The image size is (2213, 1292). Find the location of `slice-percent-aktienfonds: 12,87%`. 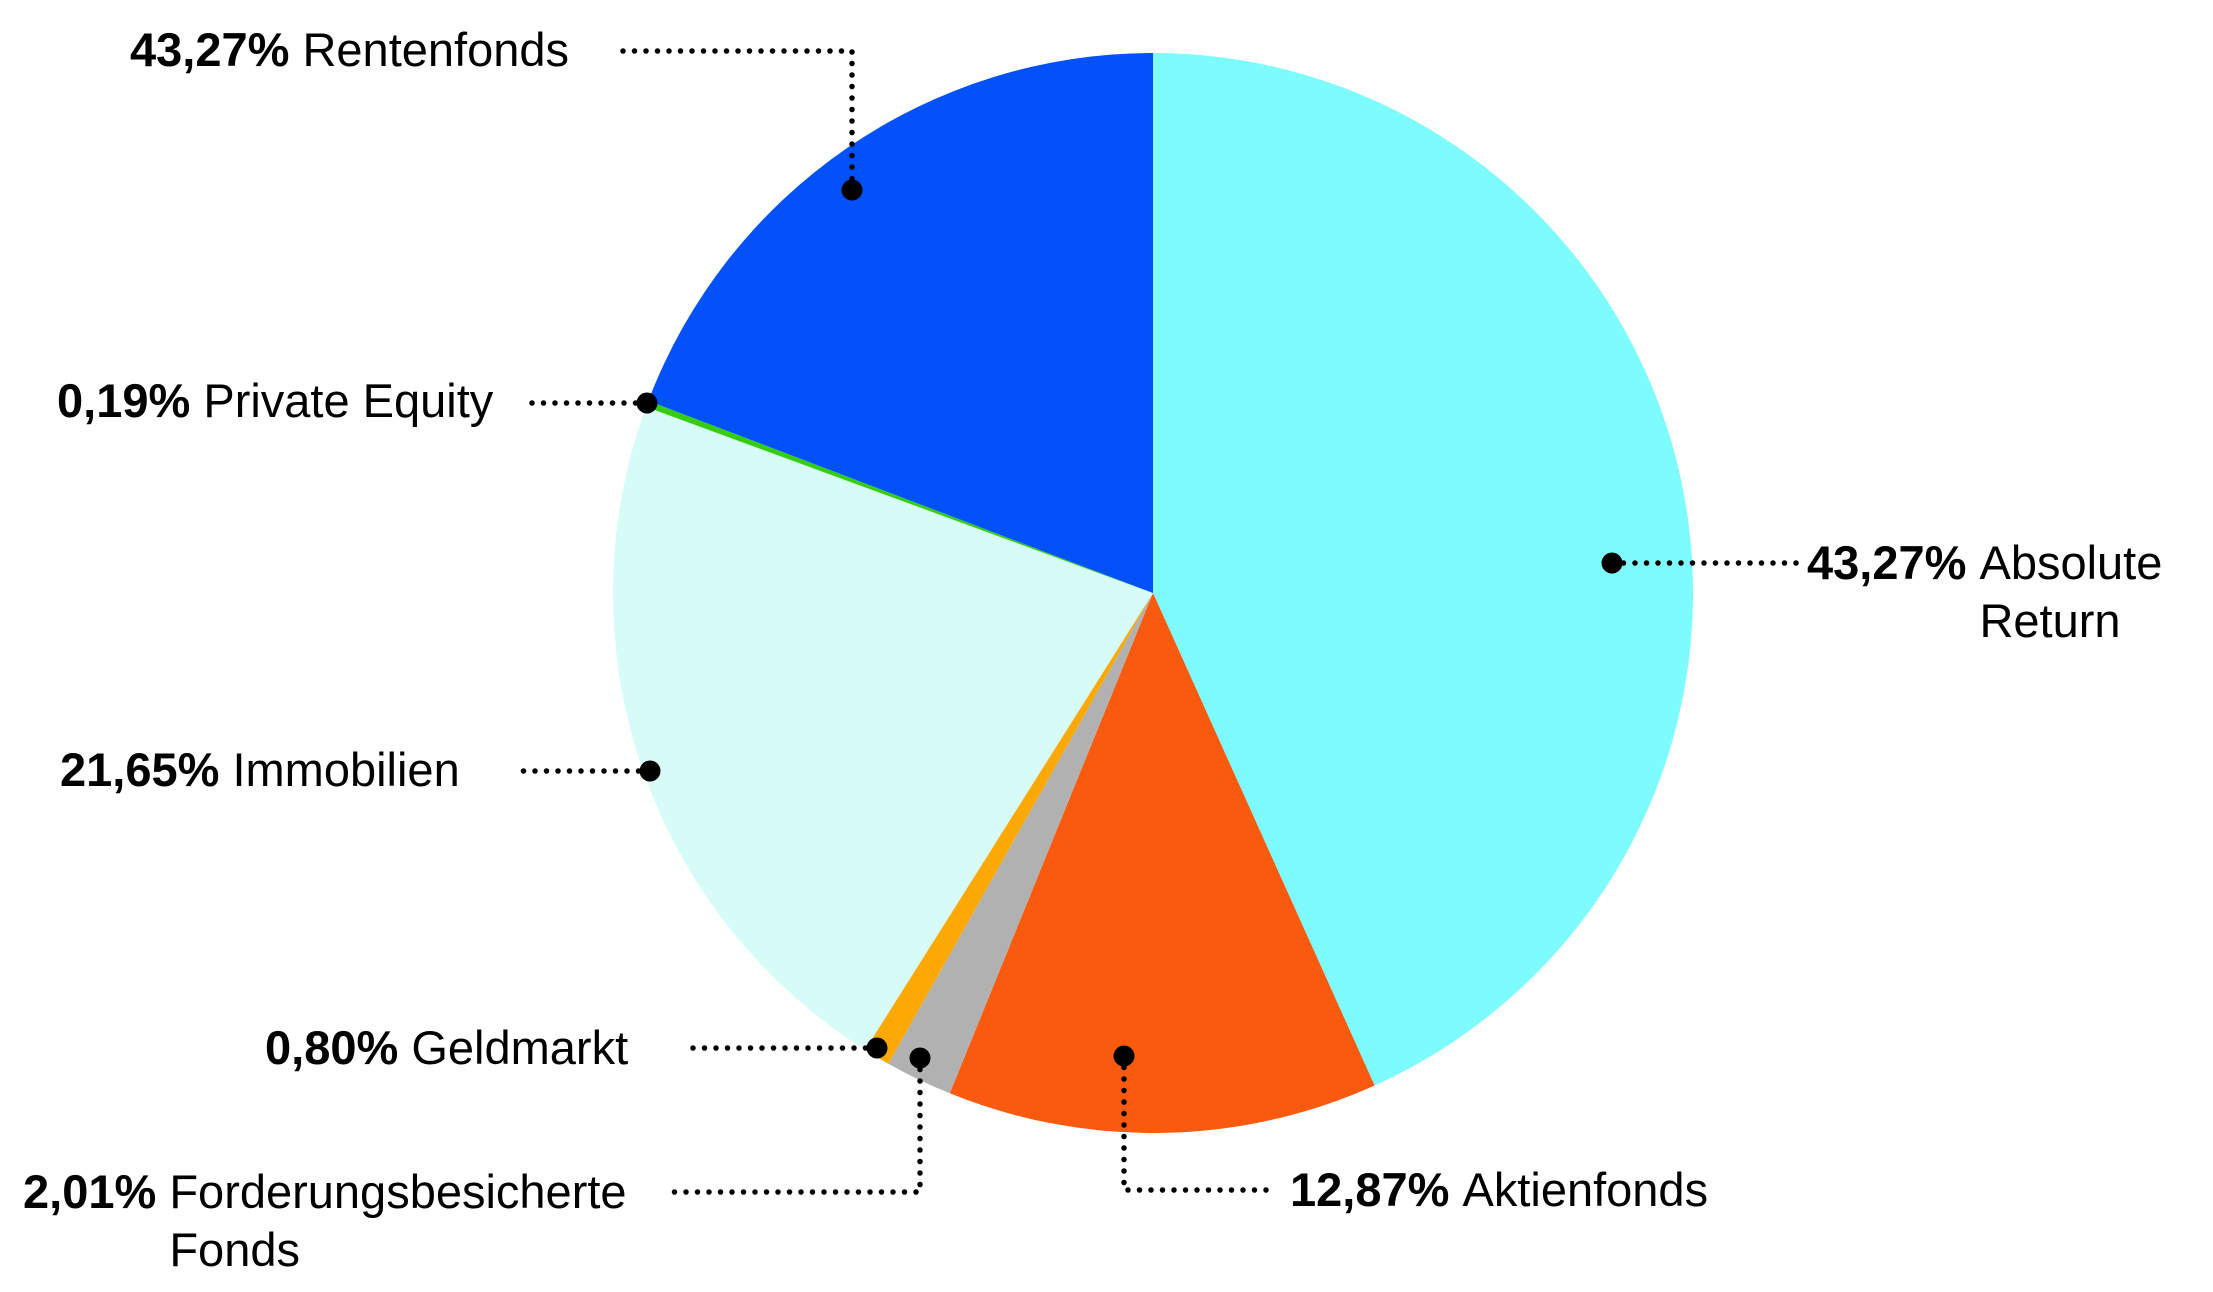

slice-percent-aktienfonds: 12,87% is located at coordinates (1370, 1189).